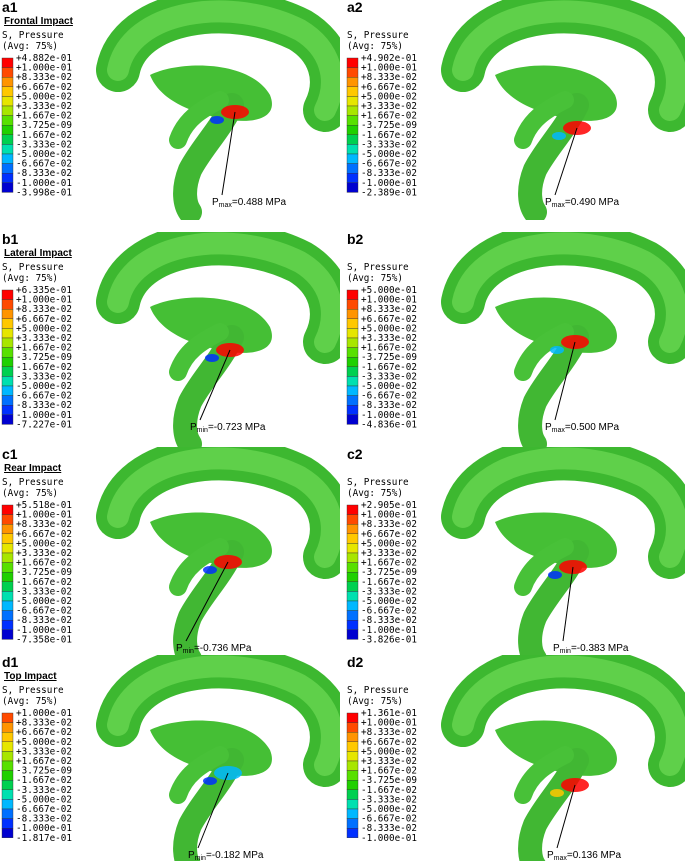 This screenshot has height=861, width=685. What do you see at coordinates (10, 662) in the screenshot?
I see `panel-label: d1` at bounding box center [10, 662].